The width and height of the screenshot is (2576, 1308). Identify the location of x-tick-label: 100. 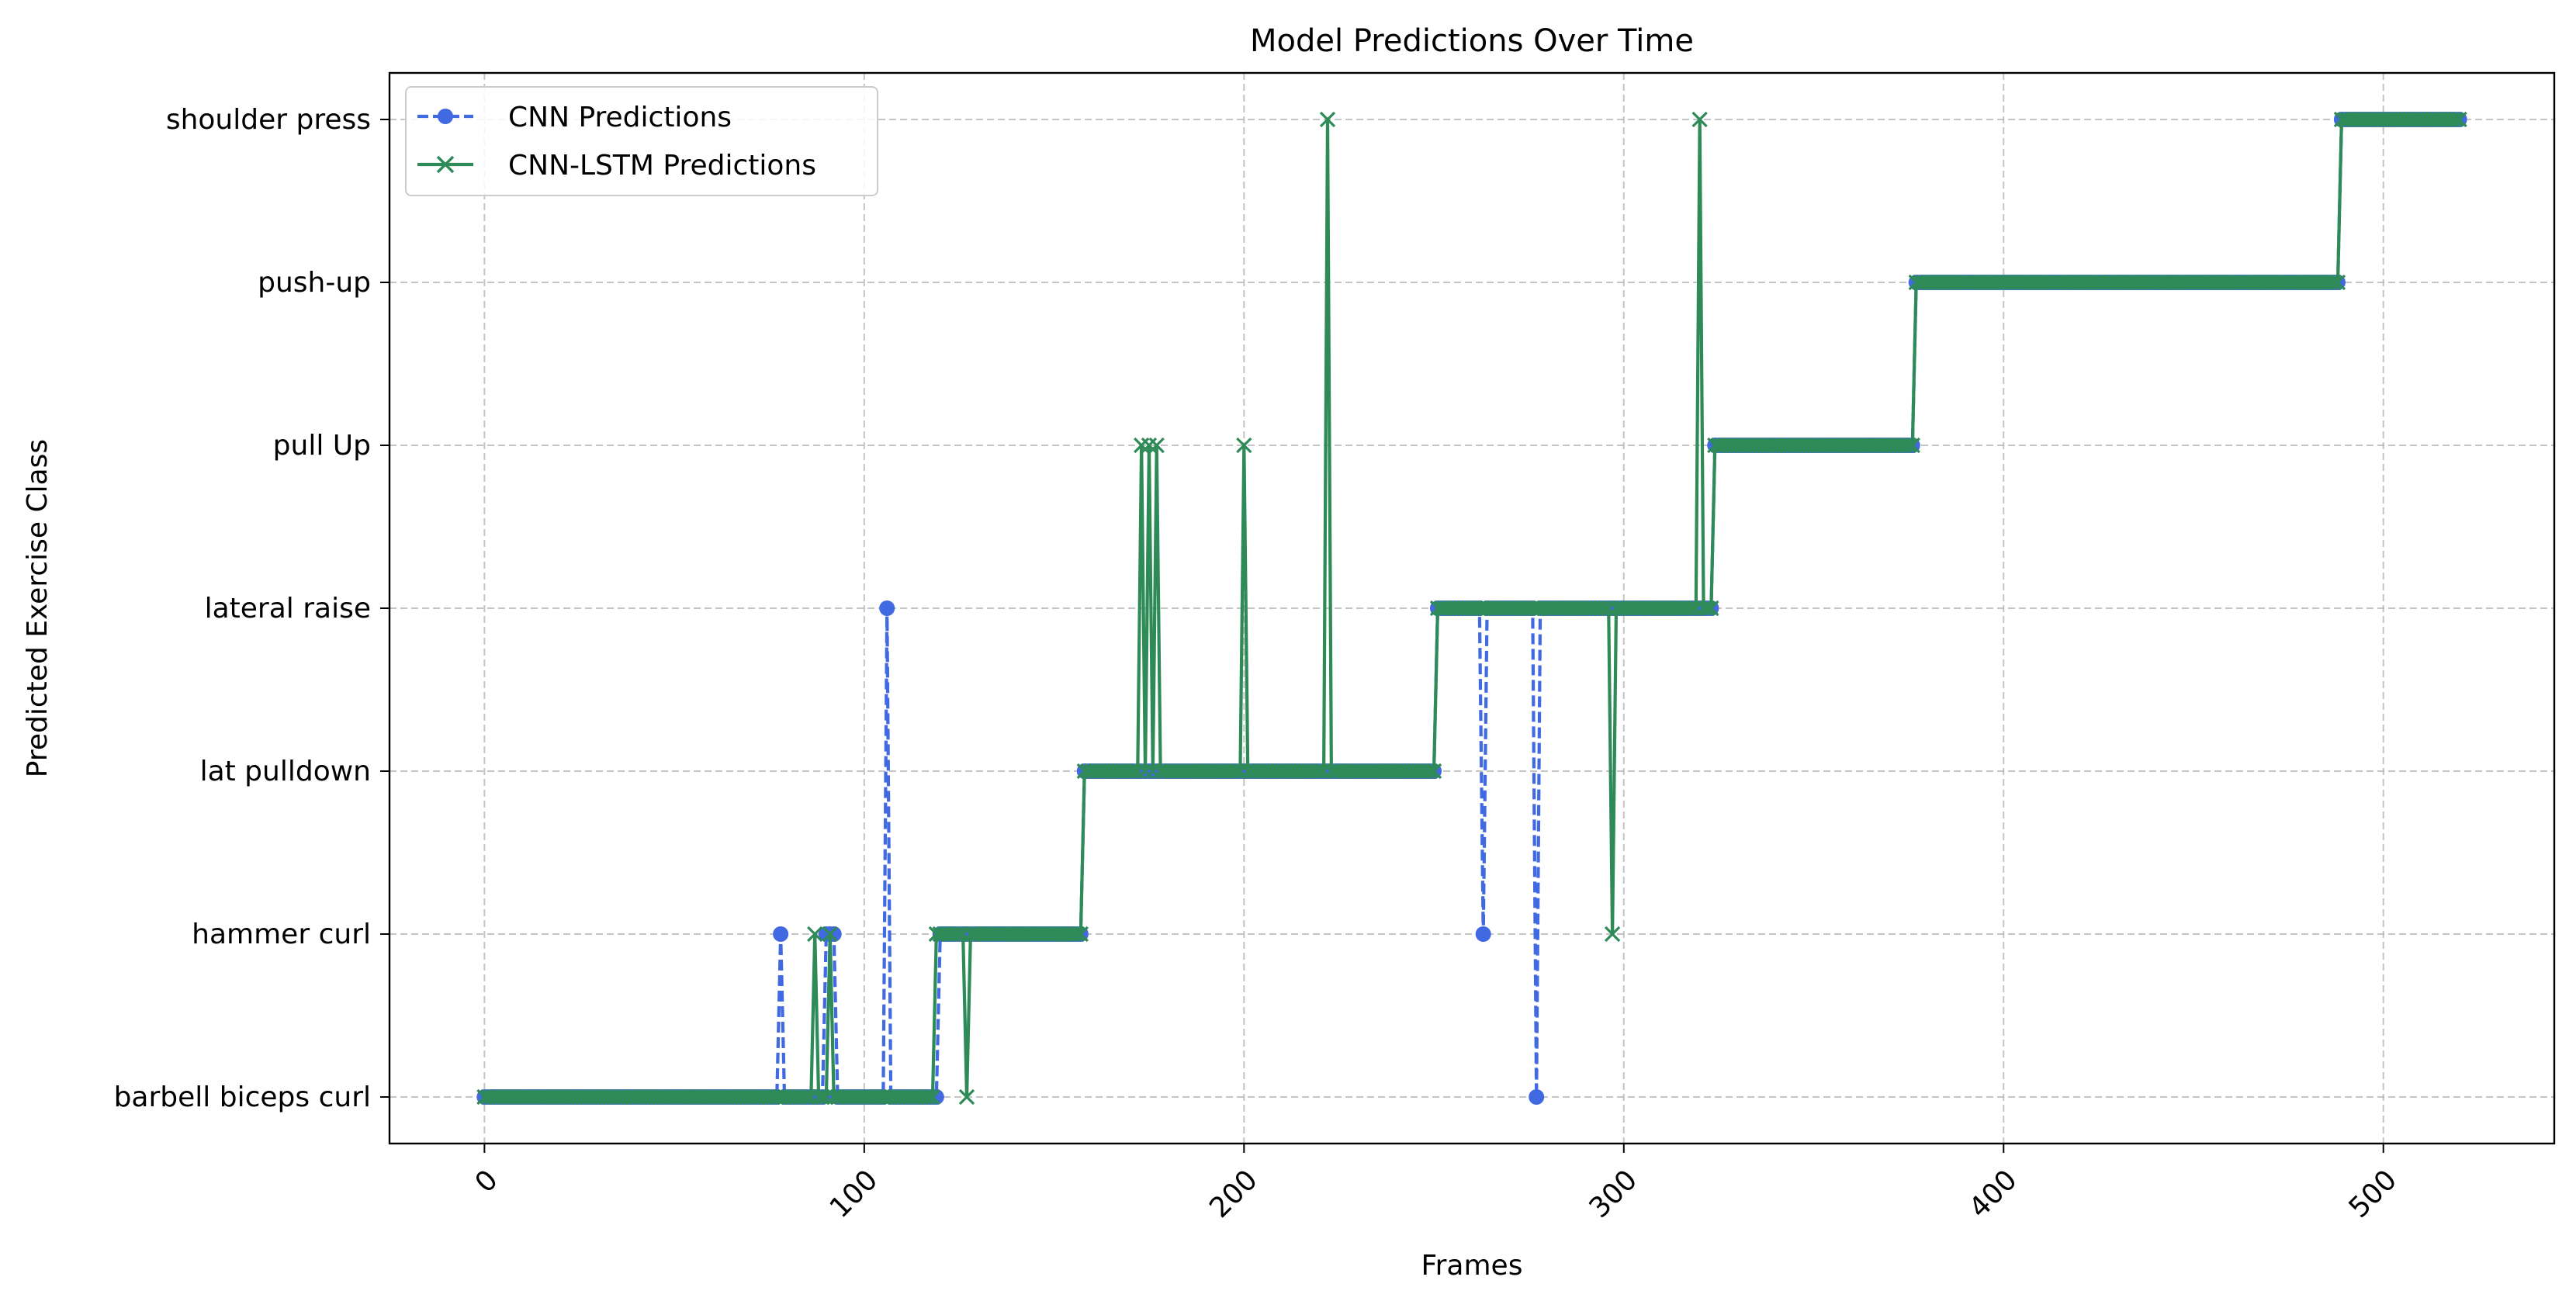
(854, 1194).